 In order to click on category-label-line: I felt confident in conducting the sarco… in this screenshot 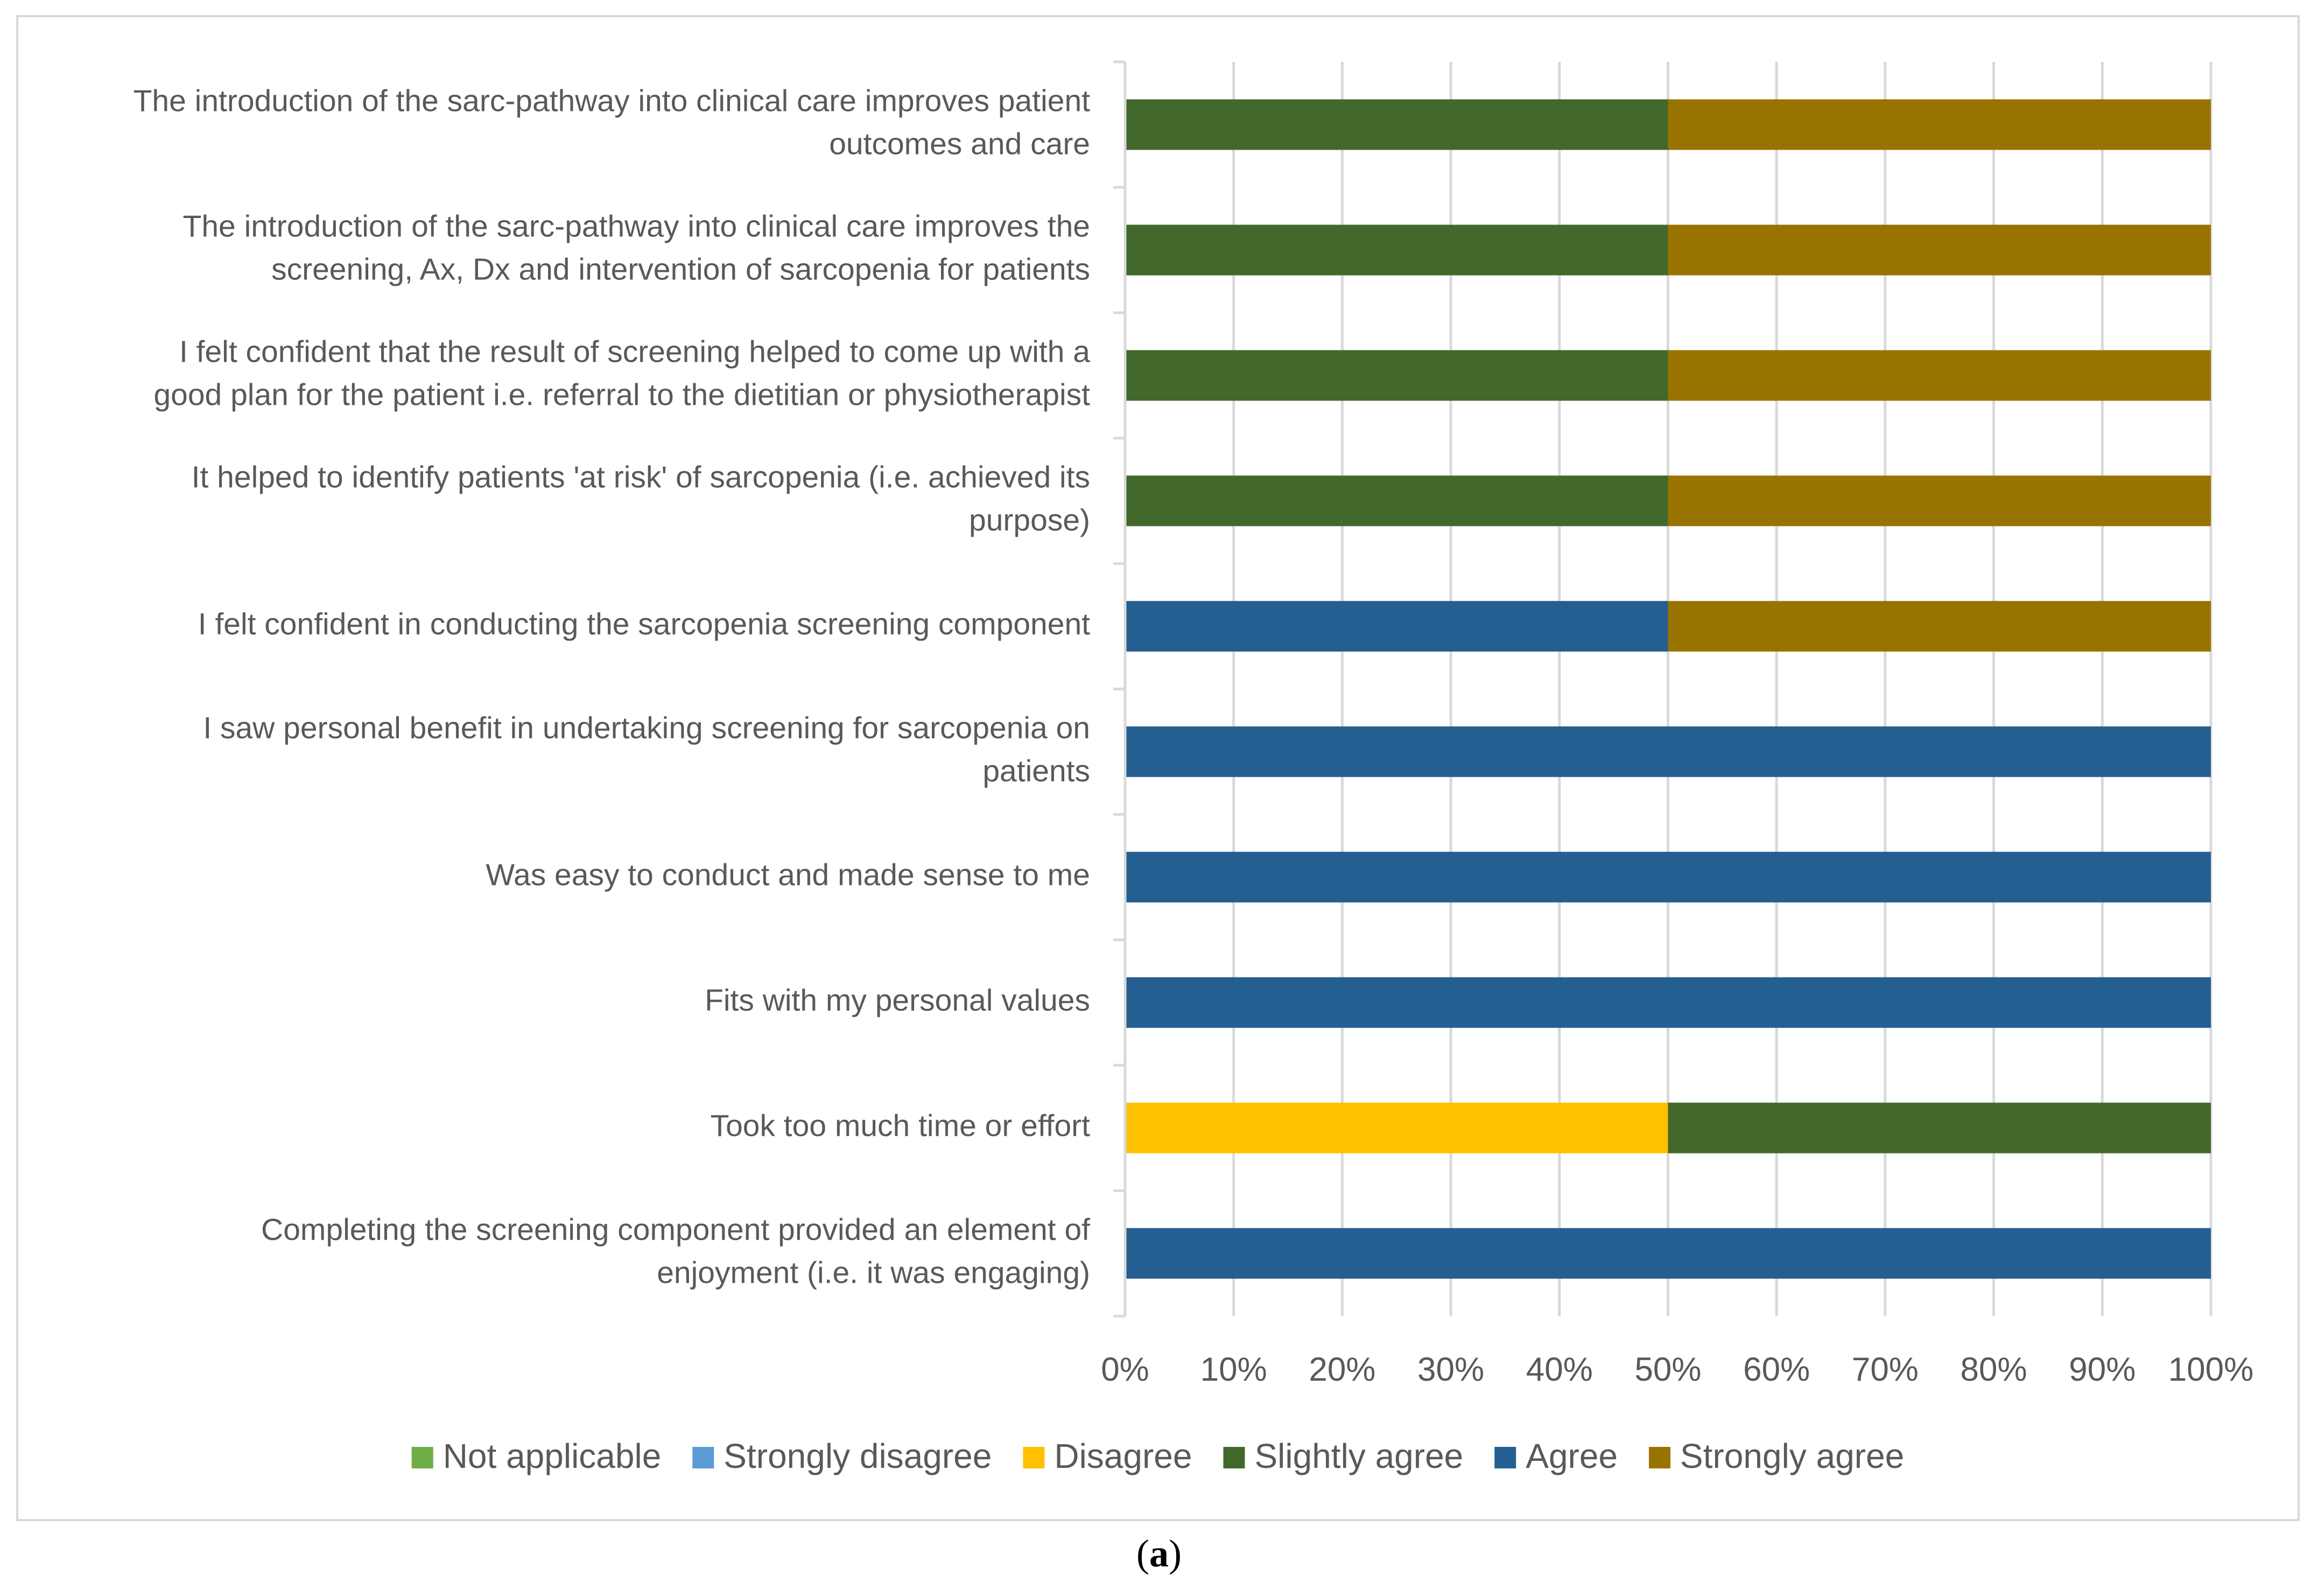, I will do `click(644, 624)`.